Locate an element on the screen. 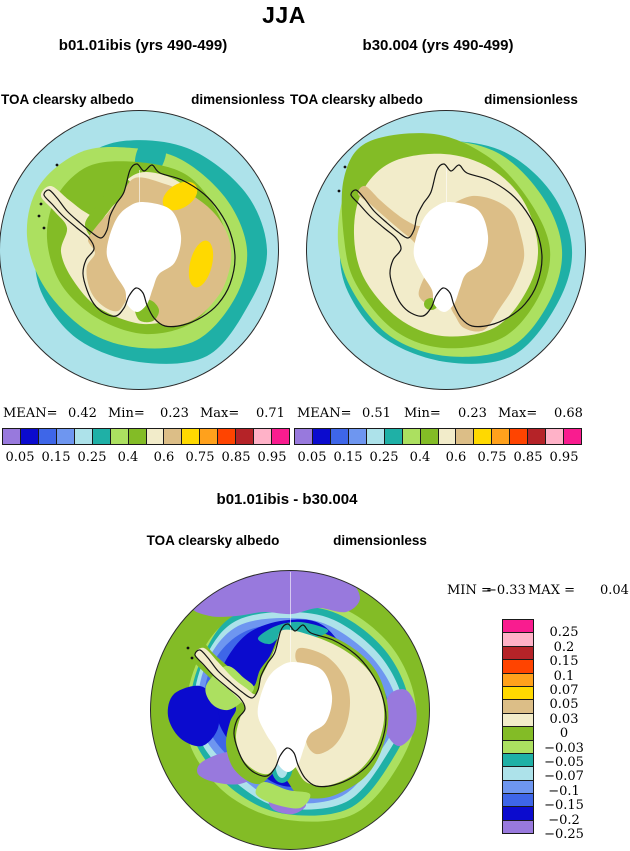 This screenshot has height=851, width=630. diff-colorbar is located at coordinates (518, 727).